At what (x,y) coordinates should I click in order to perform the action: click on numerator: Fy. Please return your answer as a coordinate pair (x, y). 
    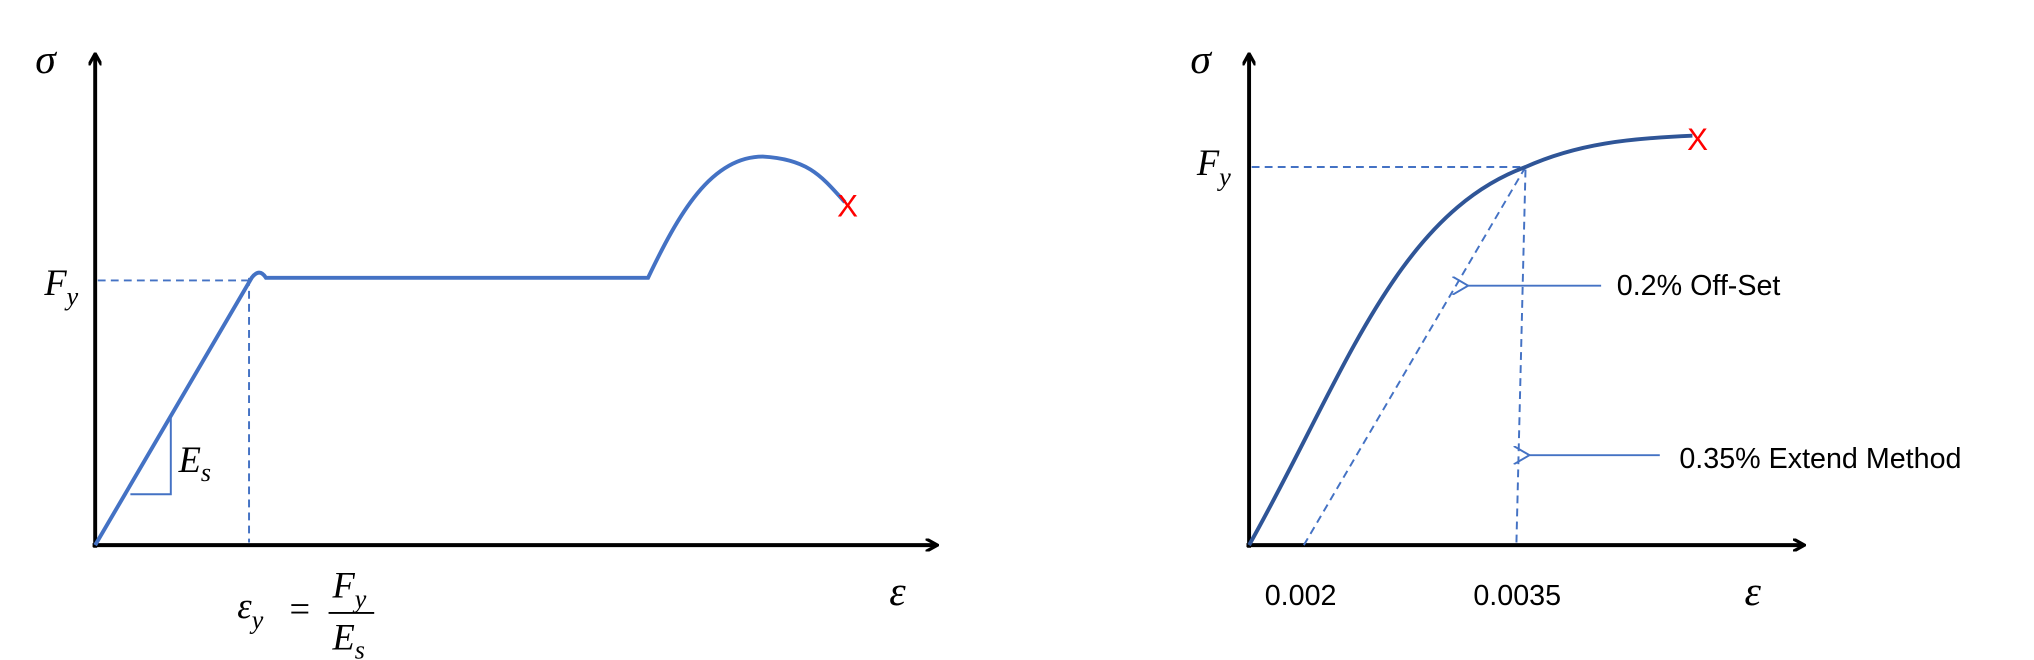
    Looking at the image, I should click on (348, 588).